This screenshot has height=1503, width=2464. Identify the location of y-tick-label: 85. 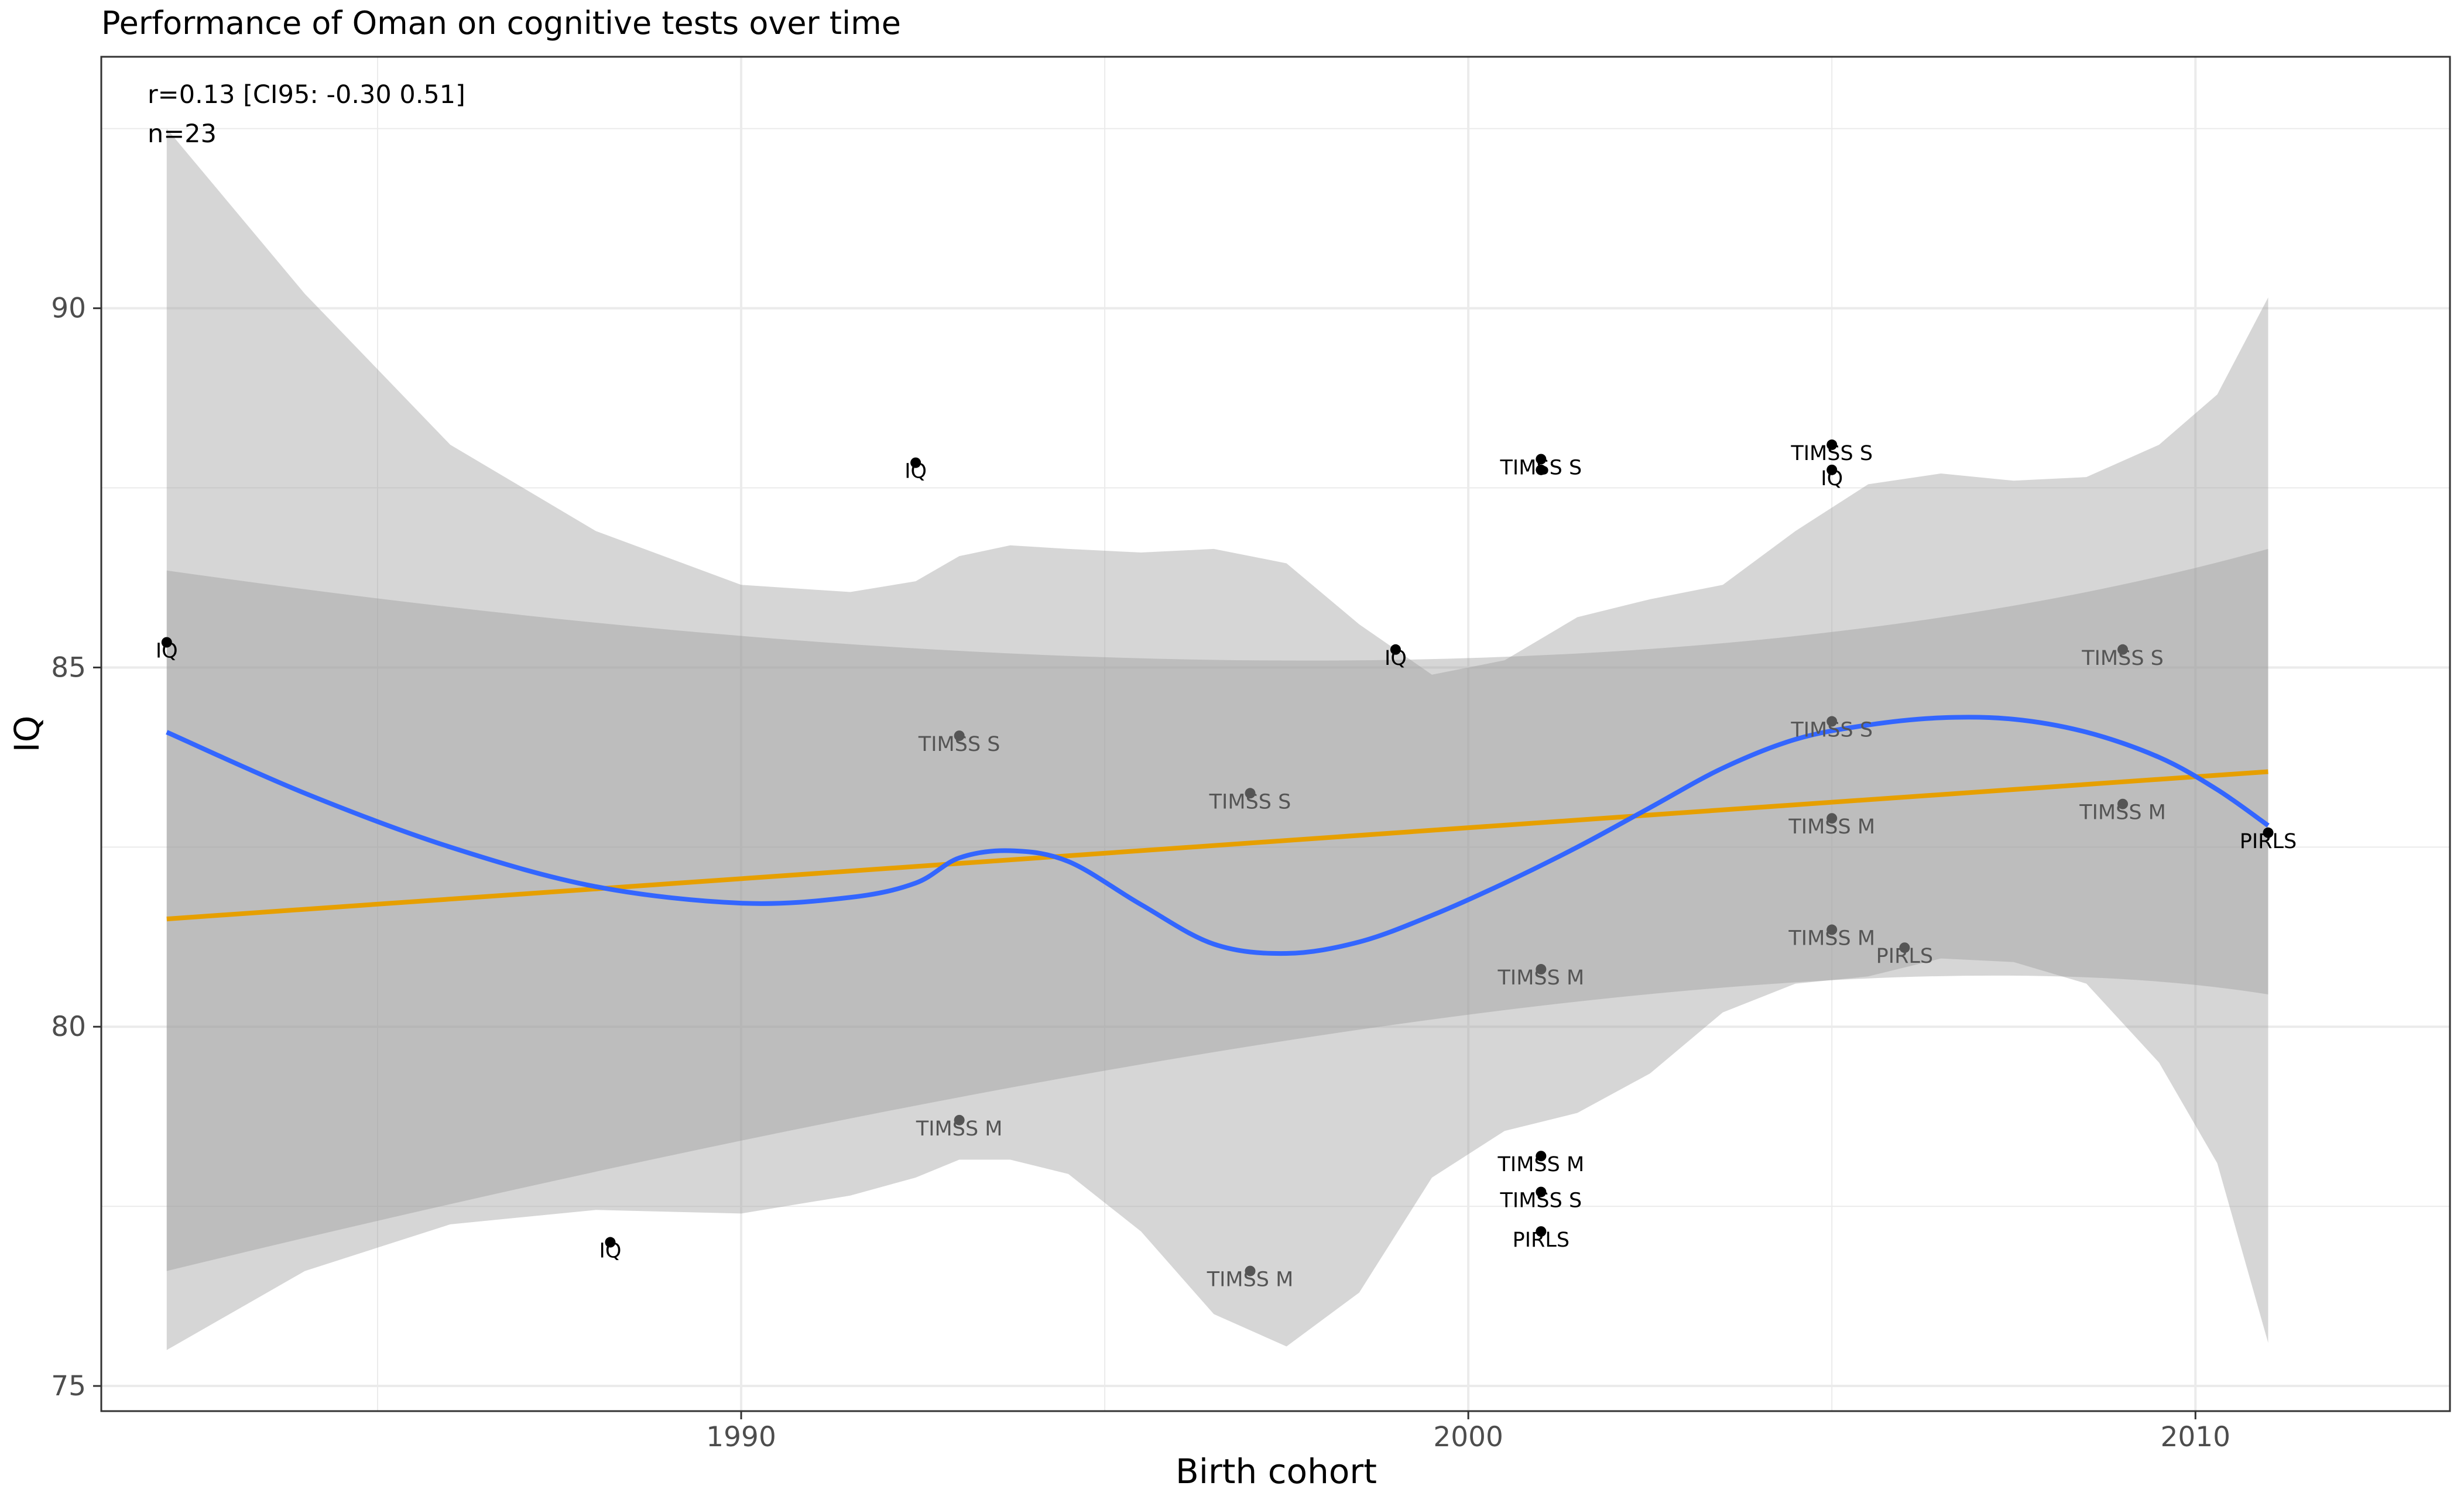
(68, 667).